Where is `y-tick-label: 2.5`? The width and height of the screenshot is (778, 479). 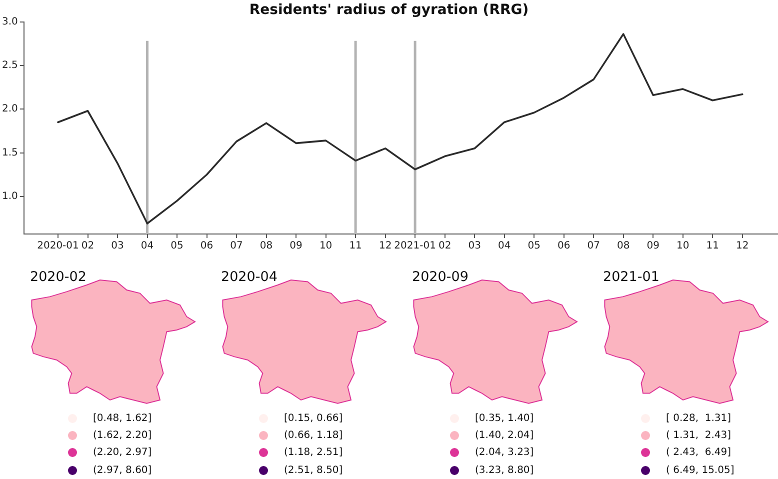 y-tick-label: 2.5 is located at coordinates (10, 66).